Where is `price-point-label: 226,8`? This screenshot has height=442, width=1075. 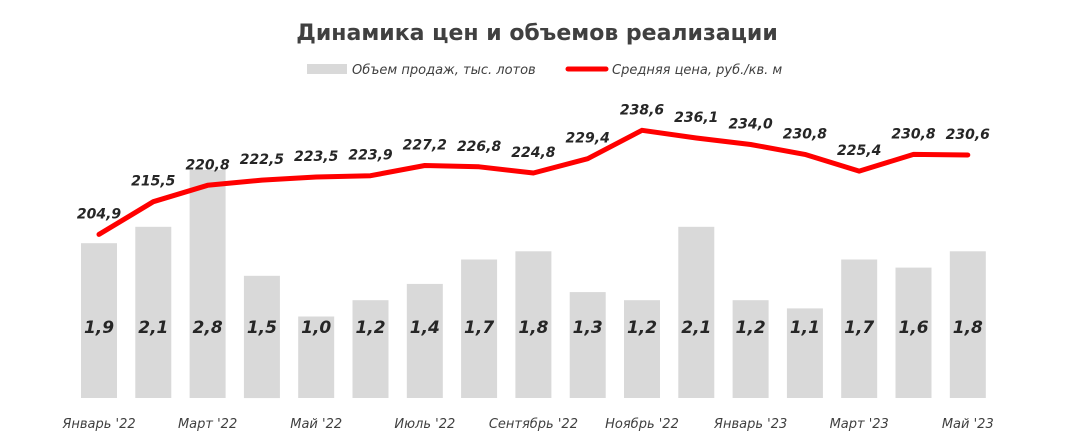
price-point-label: 226,8 is located at coordinates (479, 147).